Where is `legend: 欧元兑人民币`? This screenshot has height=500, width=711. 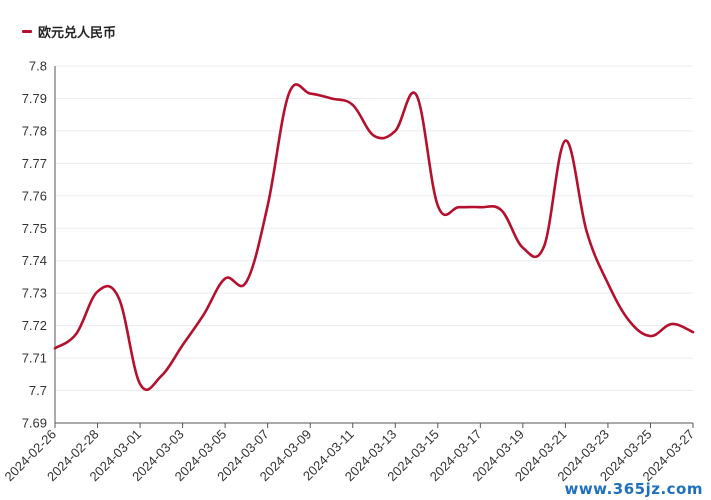
legend: 欧元兑人民币 is located at coordinates (69, 31).